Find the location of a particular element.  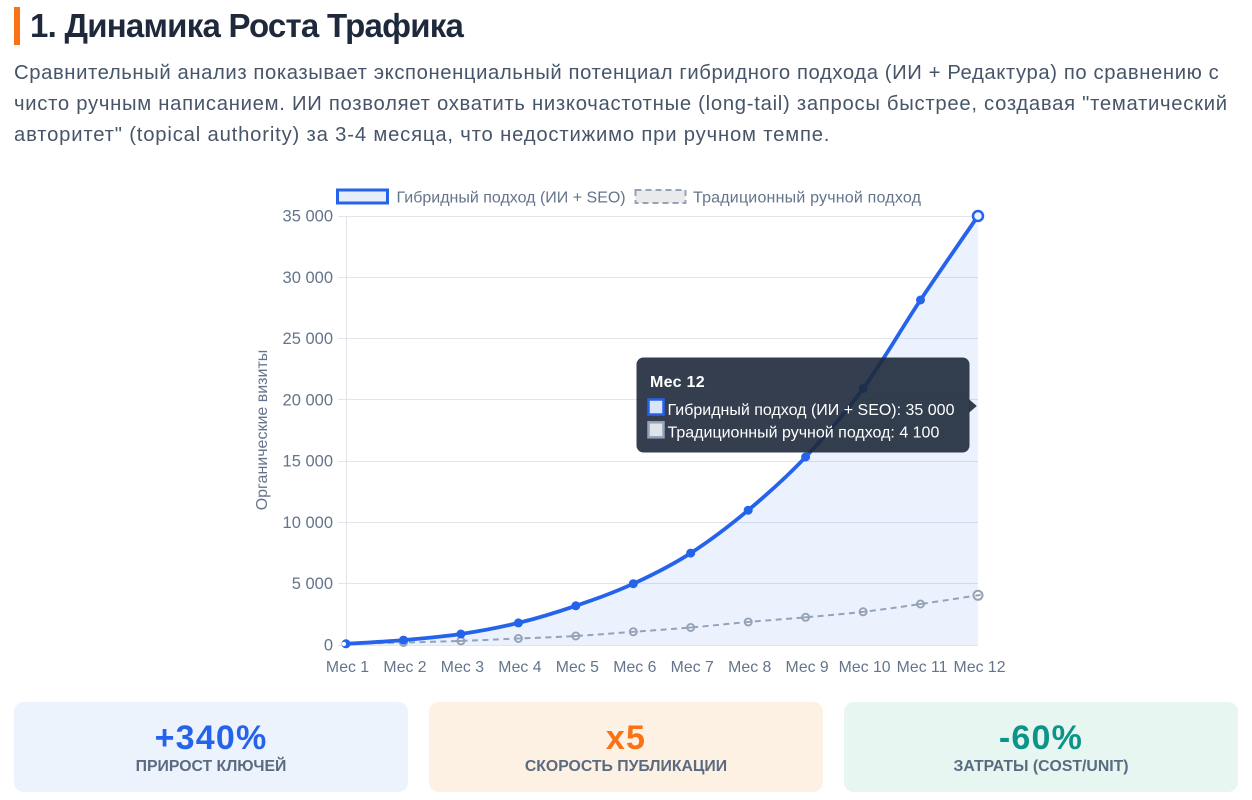

svg-text: Мес 10 is located at coordinates (865, 667).